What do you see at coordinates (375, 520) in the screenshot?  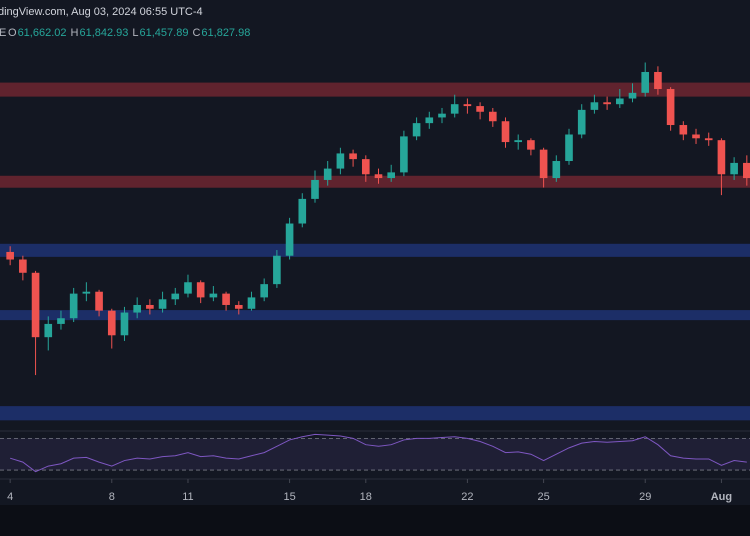 I see `footer-band` at bounding box center [375, 520].